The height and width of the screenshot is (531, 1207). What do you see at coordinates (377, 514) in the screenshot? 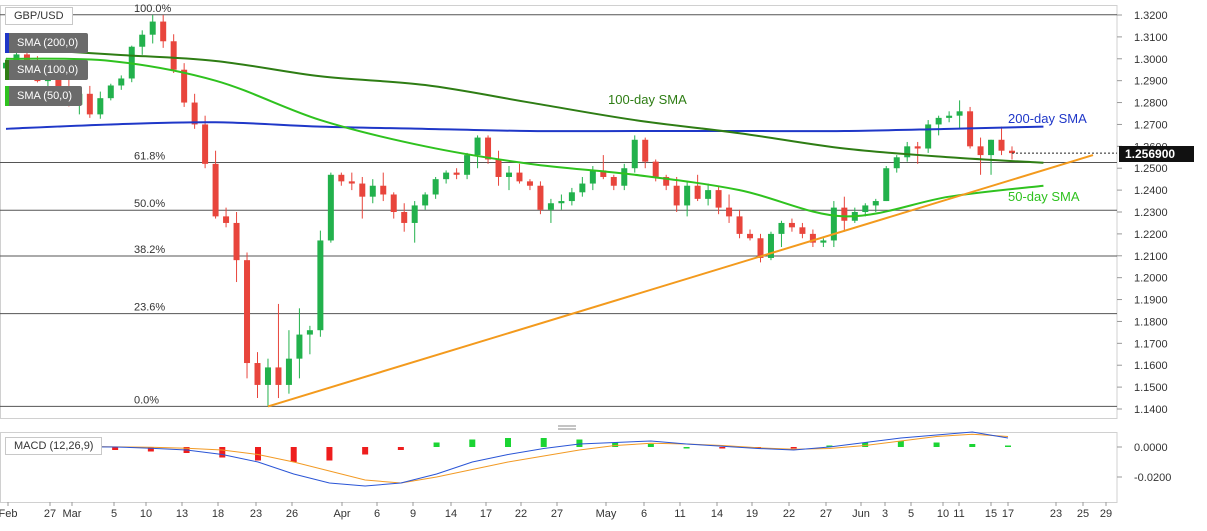
I see `x-tick-label: 6` at bounding box center [377, 514].